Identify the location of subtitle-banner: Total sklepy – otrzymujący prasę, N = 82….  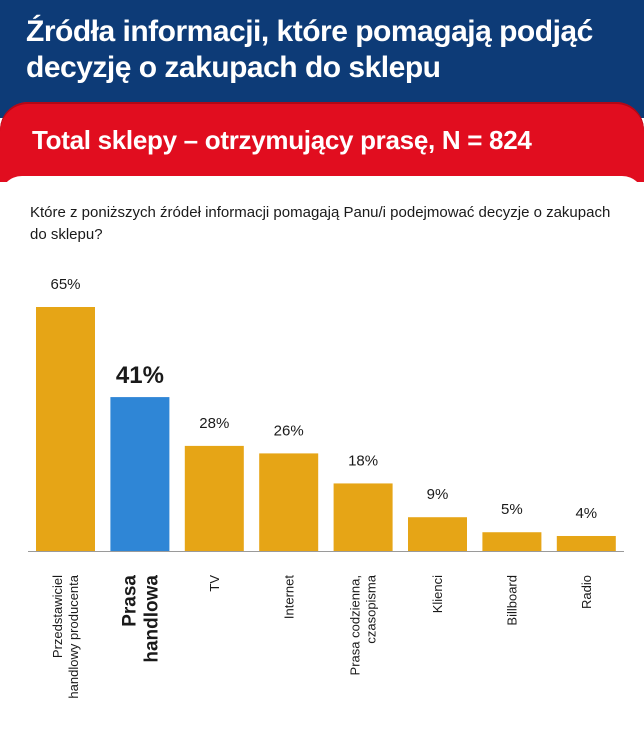
(322, 142).